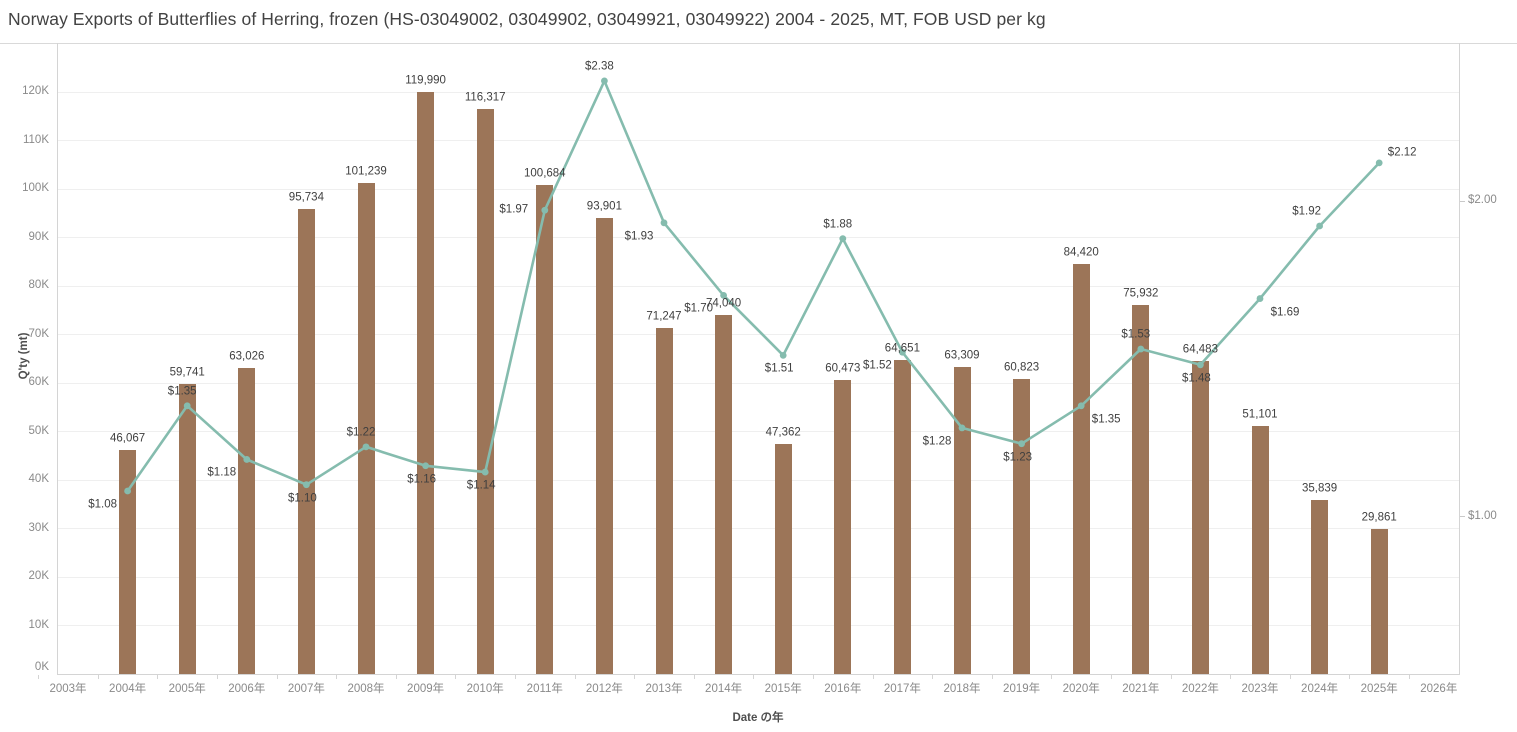  What do you see at coordinates (604, 689) in the screenshot?
I see `x-axis-tick-label: 2012年` at bounding box center [604, 689].